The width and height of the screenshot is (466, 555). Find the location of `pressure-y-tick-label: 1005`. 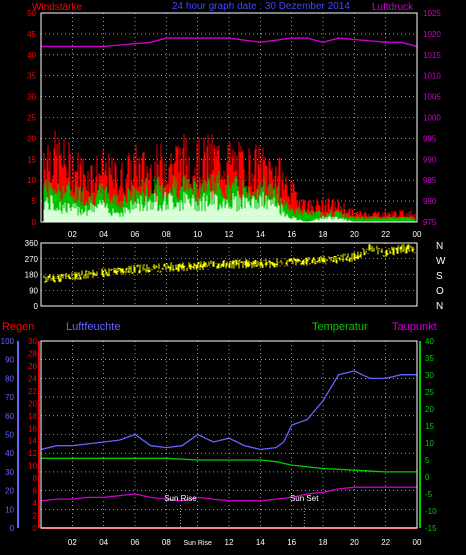

pressure-y-tick-label: 1005 is located at coordinates (432, 97).